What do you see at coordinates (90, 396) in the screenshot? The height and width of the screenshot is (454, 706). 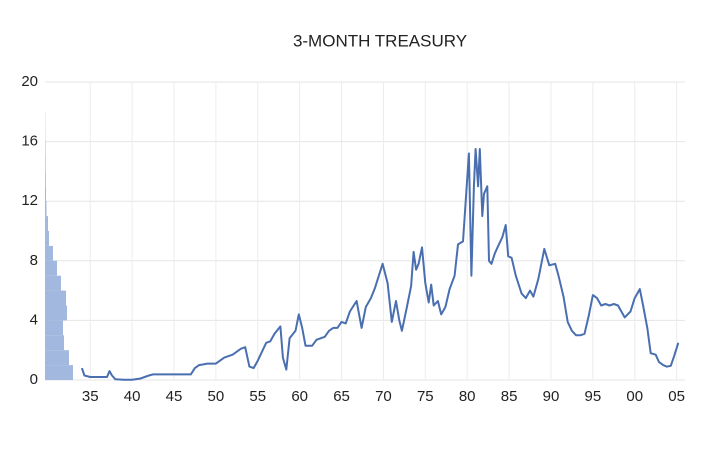 I see `x-tick-label: 35` at bounding box center [90, 396].